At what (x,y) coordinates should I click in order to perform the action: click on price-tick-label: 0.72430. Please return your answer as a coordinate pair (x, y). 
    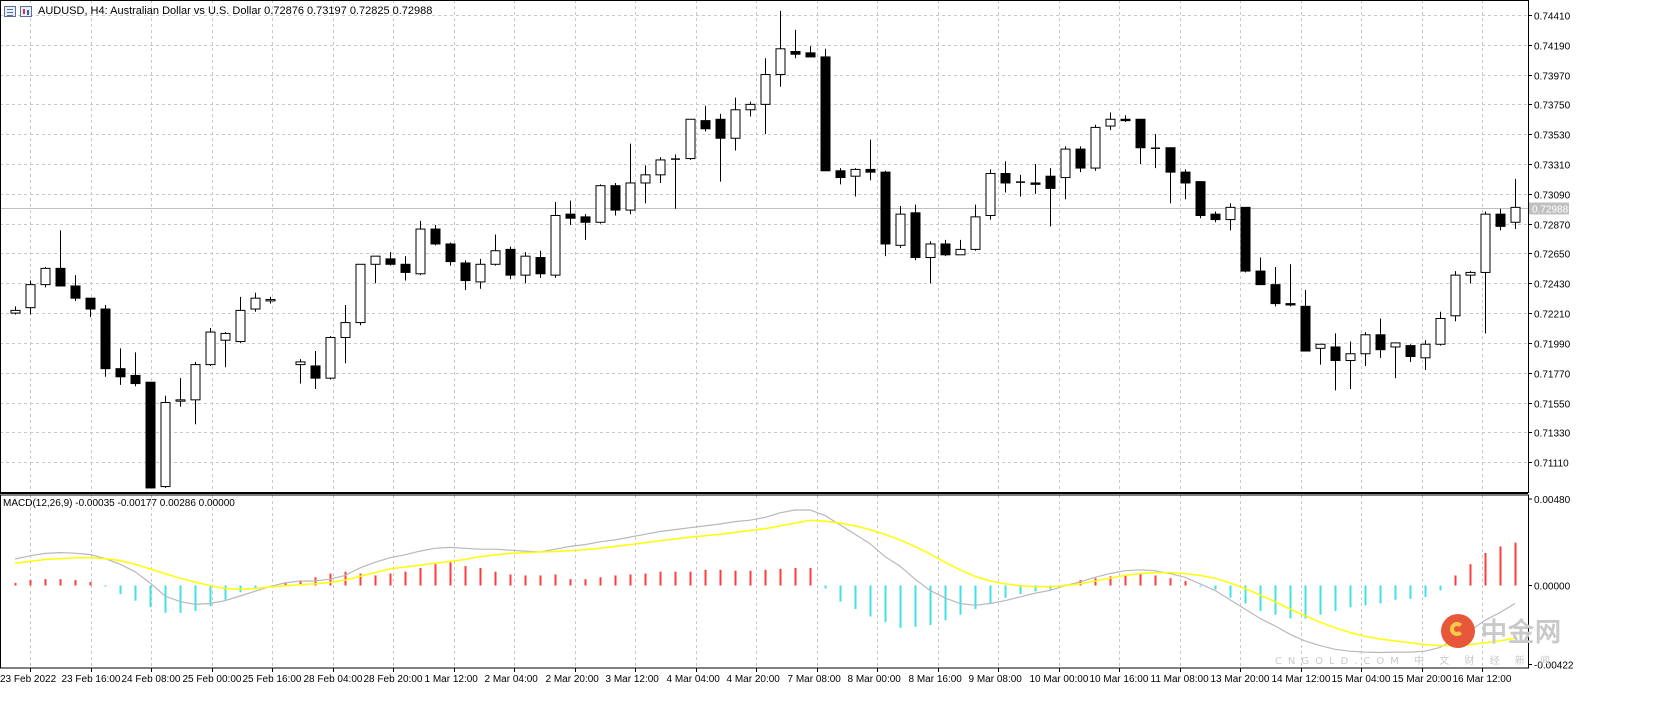
    Looking at the image, I should click on (1552, 285).